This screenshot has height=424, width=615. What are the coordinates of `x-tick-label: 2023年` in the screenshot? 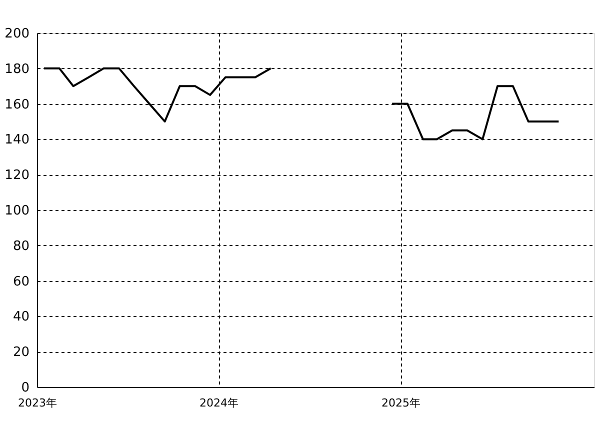 It's located at (37, 403).